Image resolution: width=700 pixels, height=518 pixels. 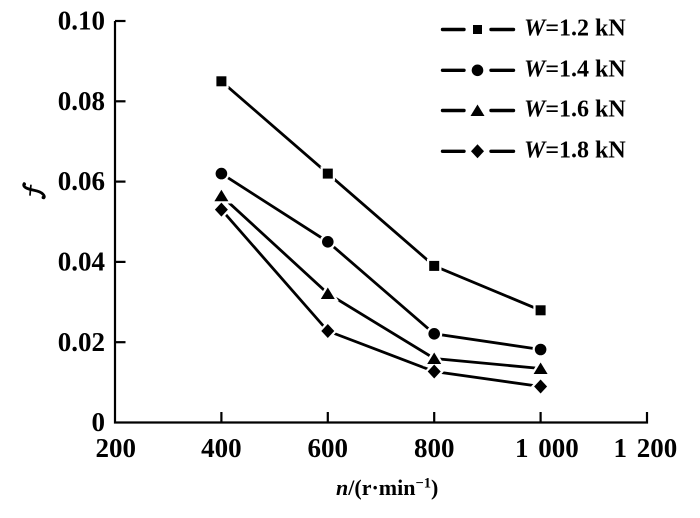 I want to click on svg-text: 0, so click(x=99, y=422).